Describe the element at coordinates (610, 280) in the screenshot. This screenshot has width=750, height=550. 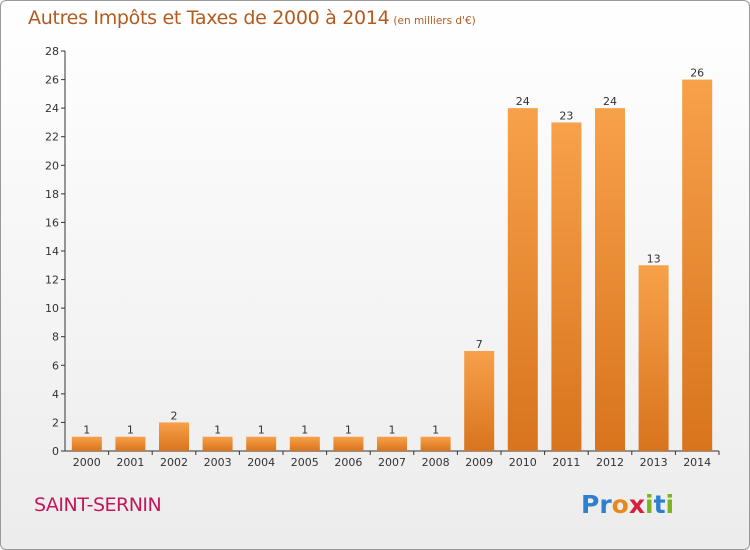
I see `bar-2012` at that location.